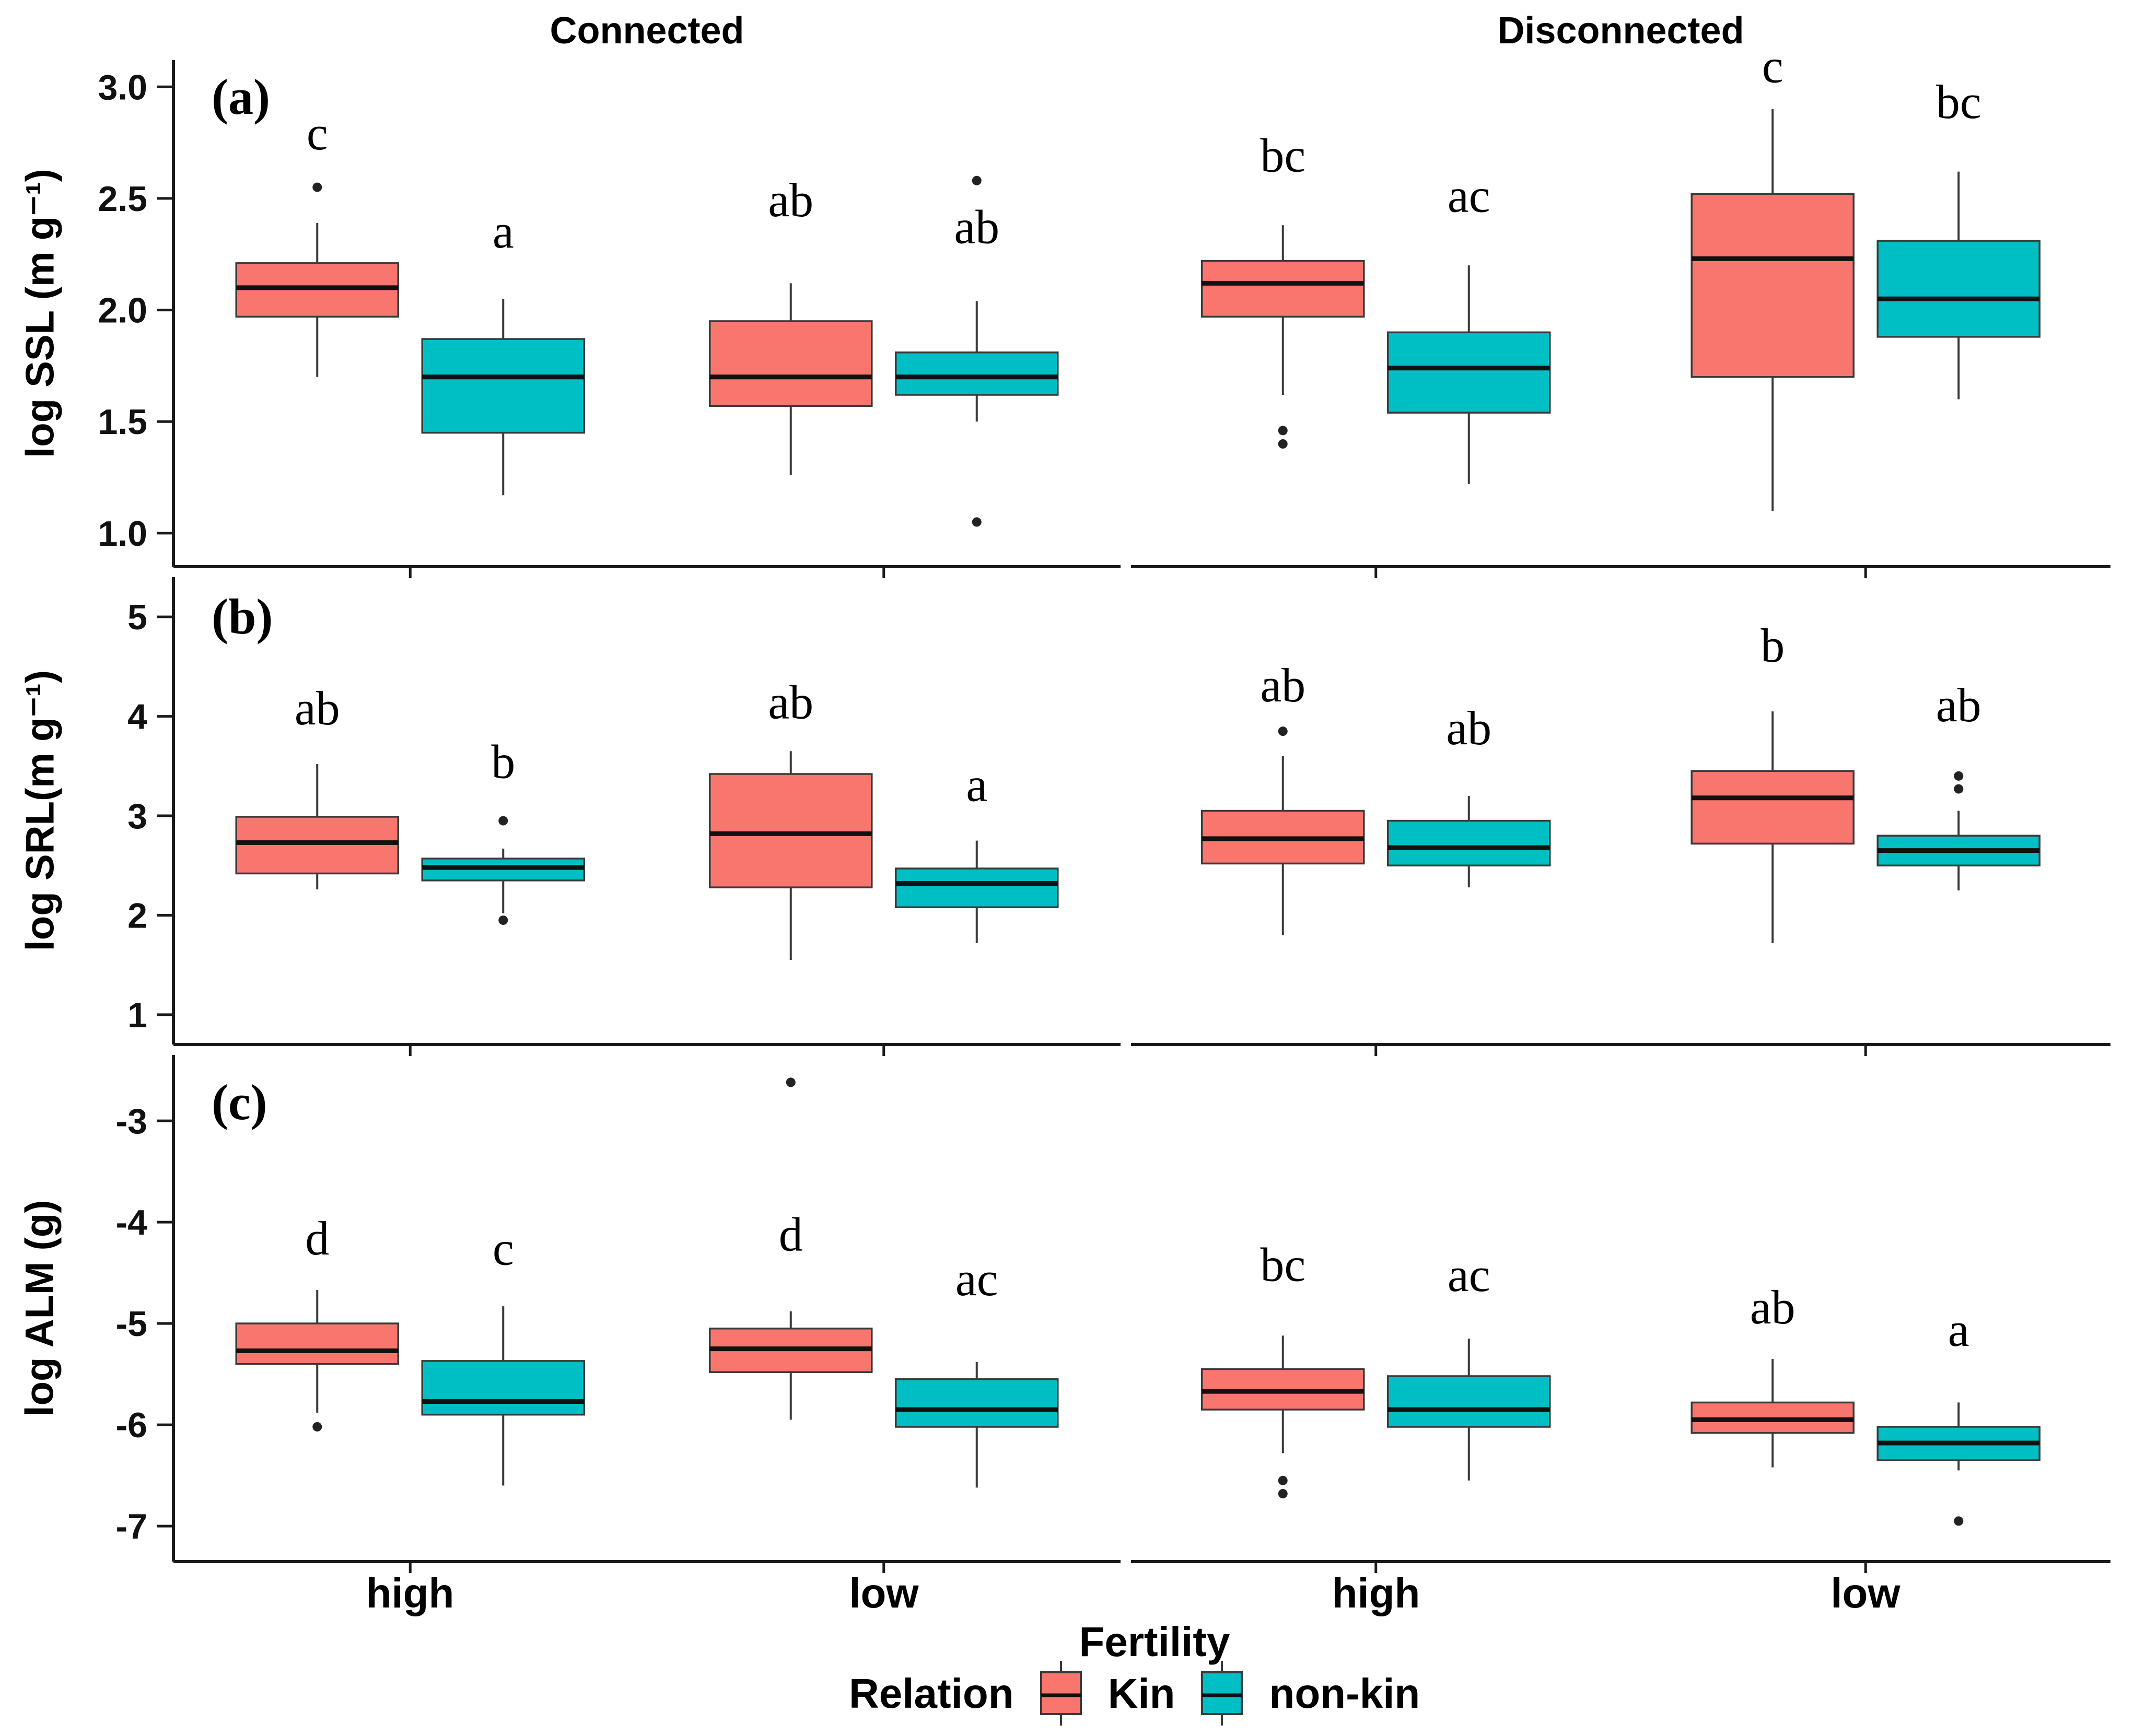 The width and height of the screenshot is (2134, 1736). I want to click on kin-boxplot-key-icon, so click(1061, 1693).